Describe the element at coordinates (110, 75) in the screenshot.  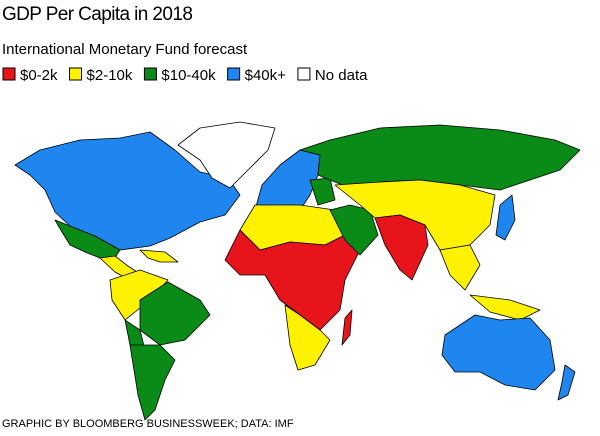
I see `legend-label: $2-10k` at that location.